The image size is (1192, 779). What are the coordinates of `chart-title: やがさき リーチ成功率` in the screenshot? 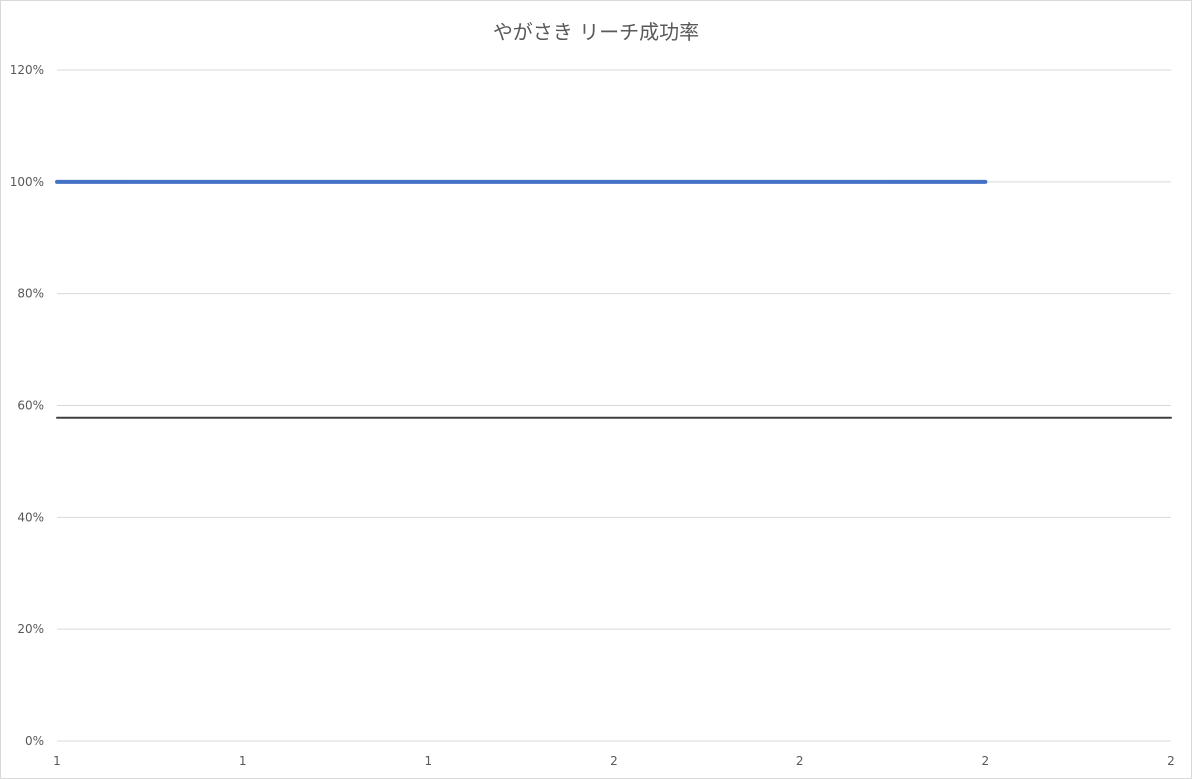 It's located at (596, 32).